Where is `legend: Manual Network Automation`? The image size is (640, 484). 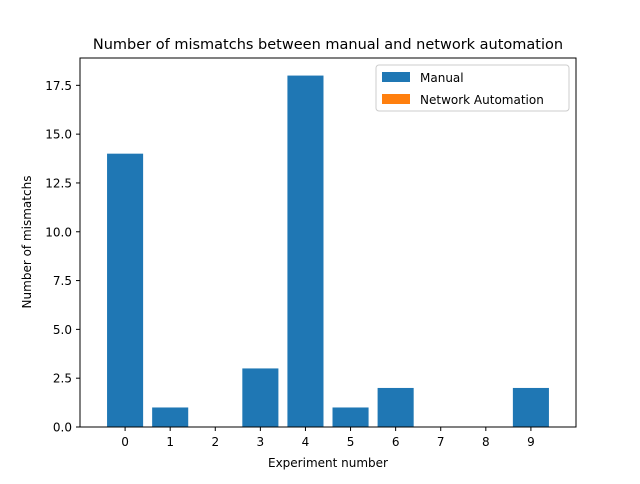 legend: Manual Network Automation is located at coordinates (472, 88).